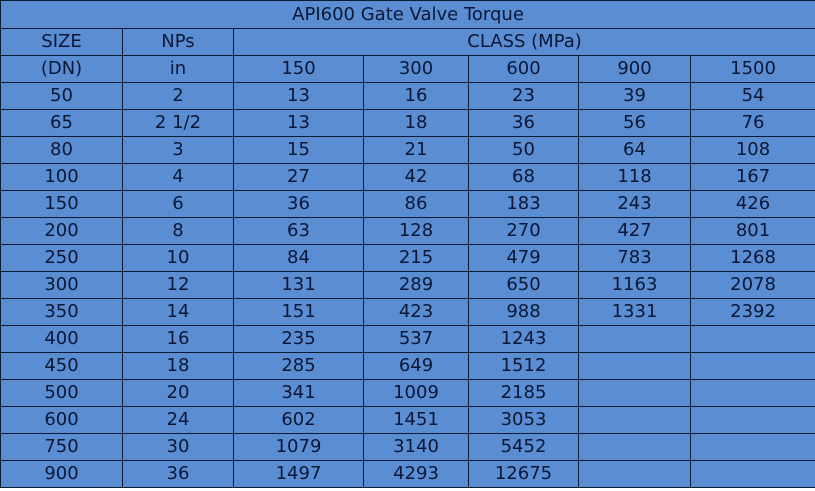 The image size is (815, 491). Describe the element at coordinates (298, 204) in the screenshot. I see `class-150-cell: 36` at that location.